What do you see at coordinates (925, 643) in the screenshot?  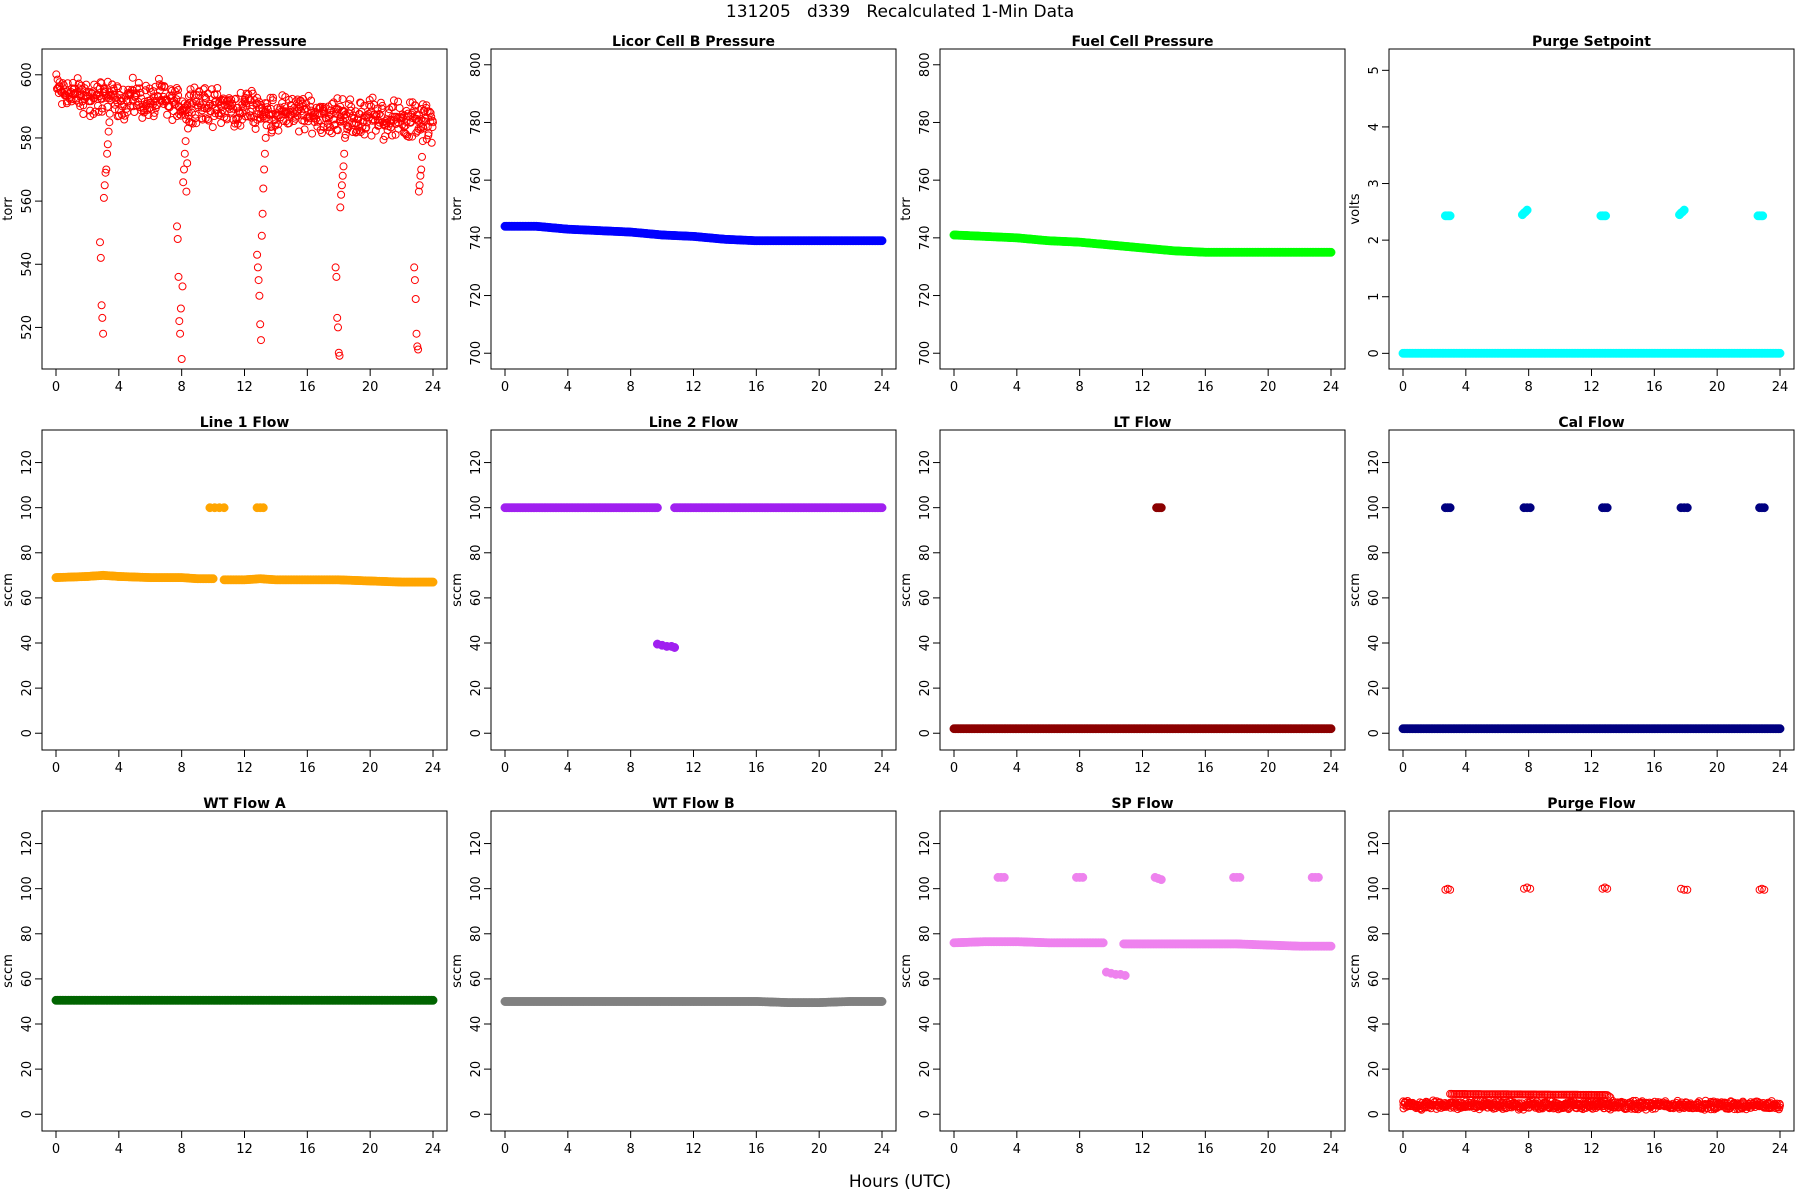 I see `y-tick-label: 40` at bounding box center [925, 643].